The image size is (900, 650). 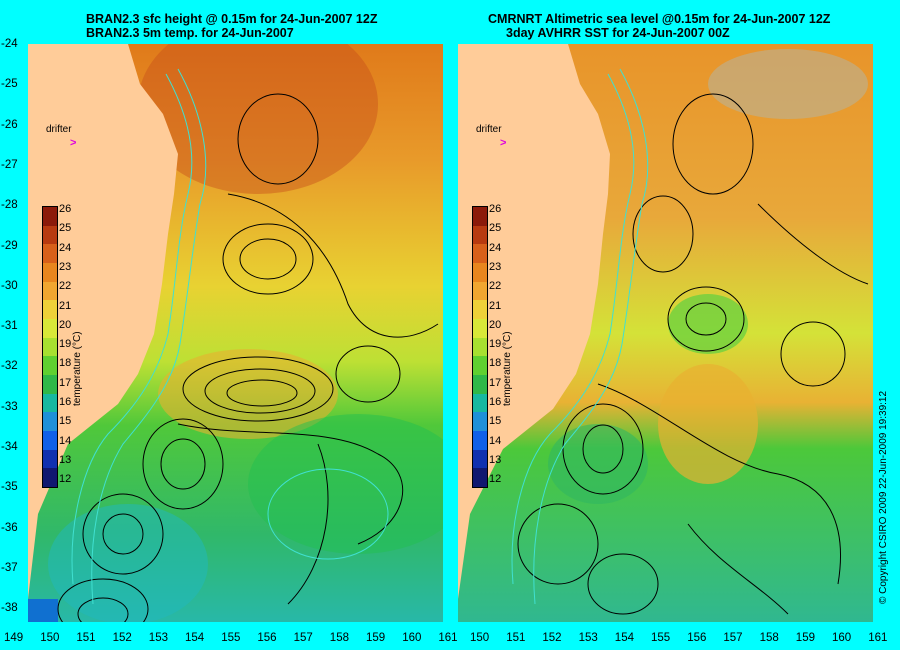 What do you see at coordinates (122, 638) in the screenshot?
I see `left-x-tick-label: 152` at bounding box center [122, 638].